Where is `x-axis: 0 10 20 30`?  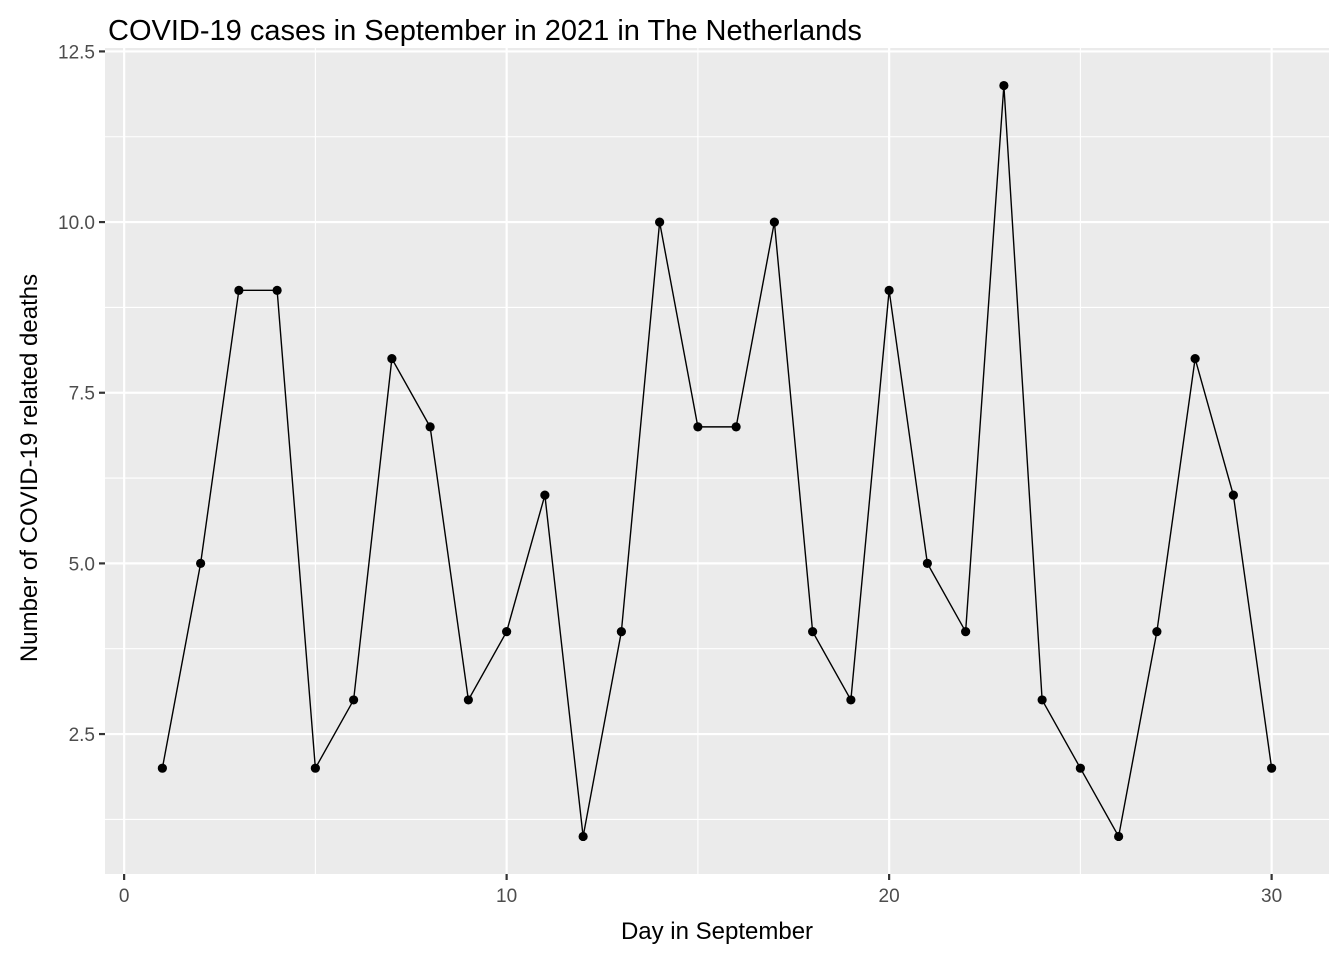
x-axis: 0 10 20 30 is located at coordinates (700, 890).